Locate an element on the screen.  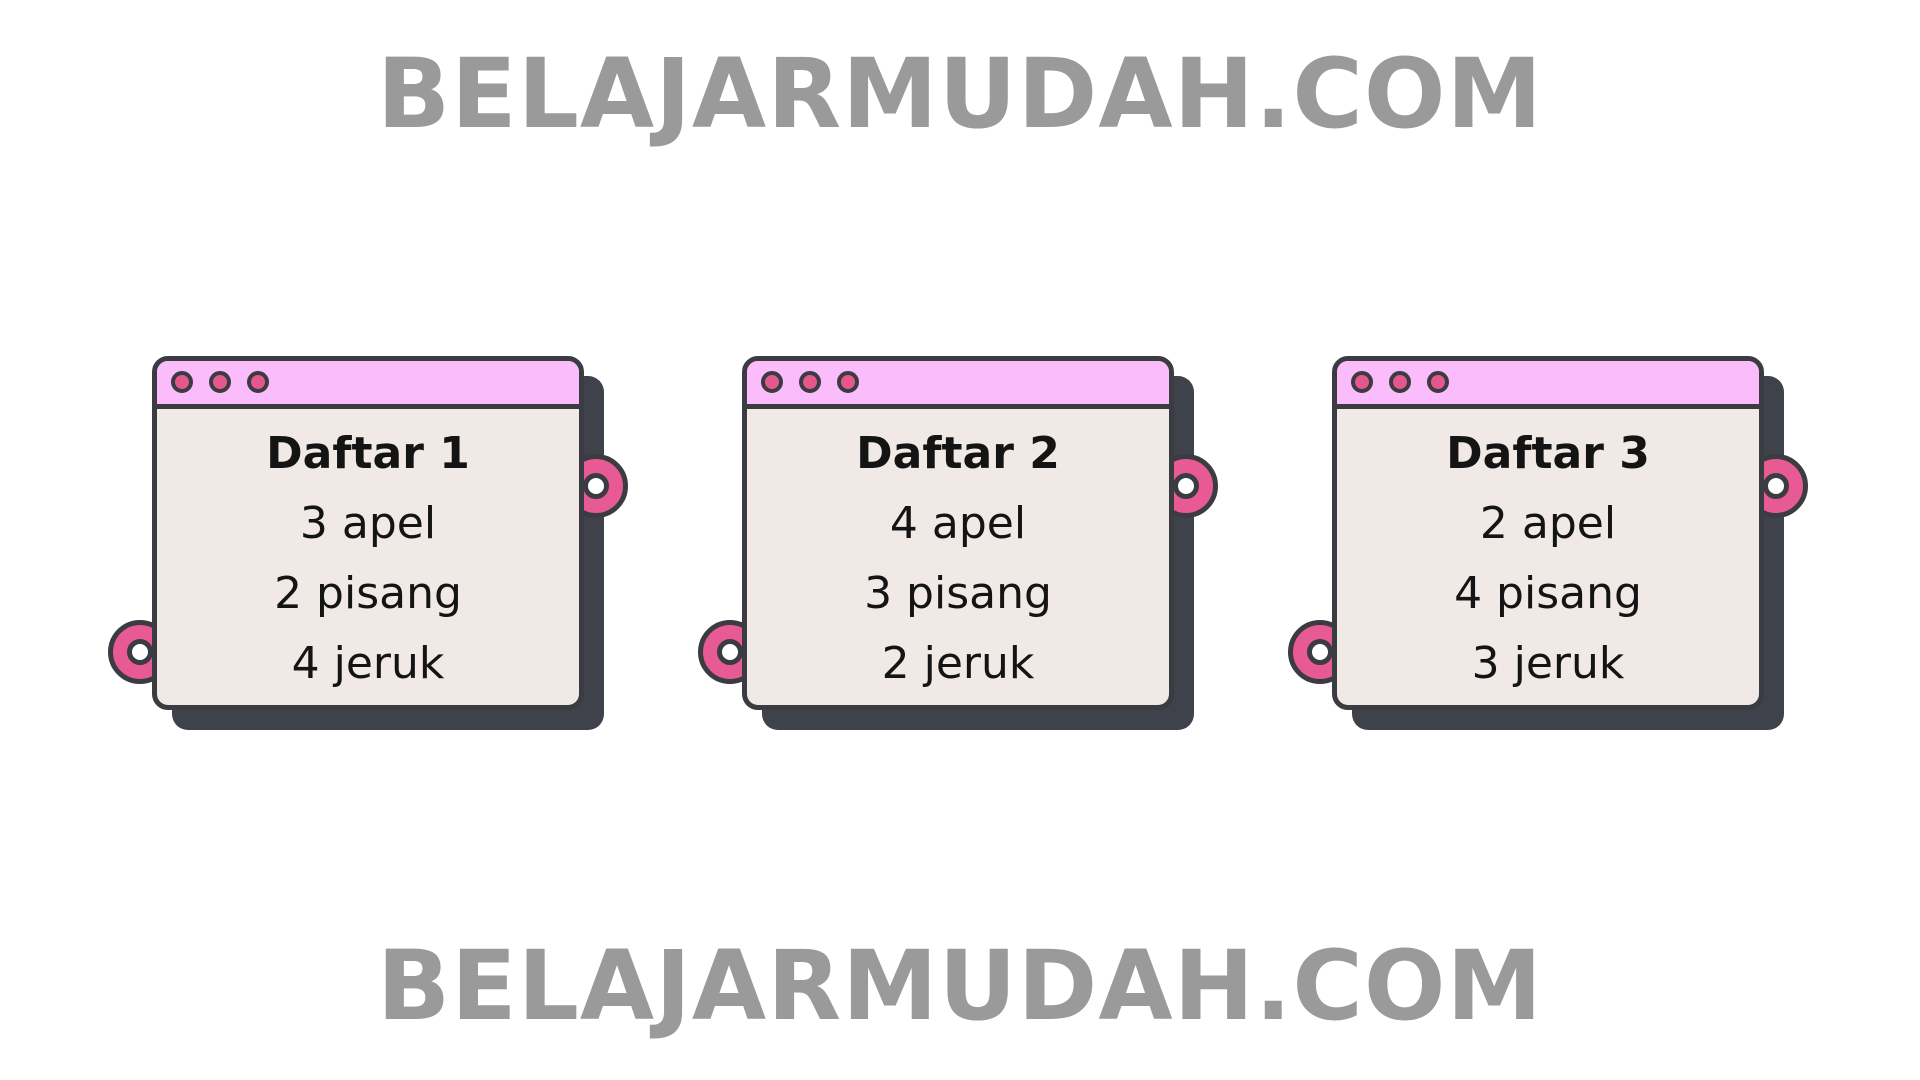
window-card: Daftar 3 2 apel 4 pisang 3 jeruk is located at coordinates (1548, 533).